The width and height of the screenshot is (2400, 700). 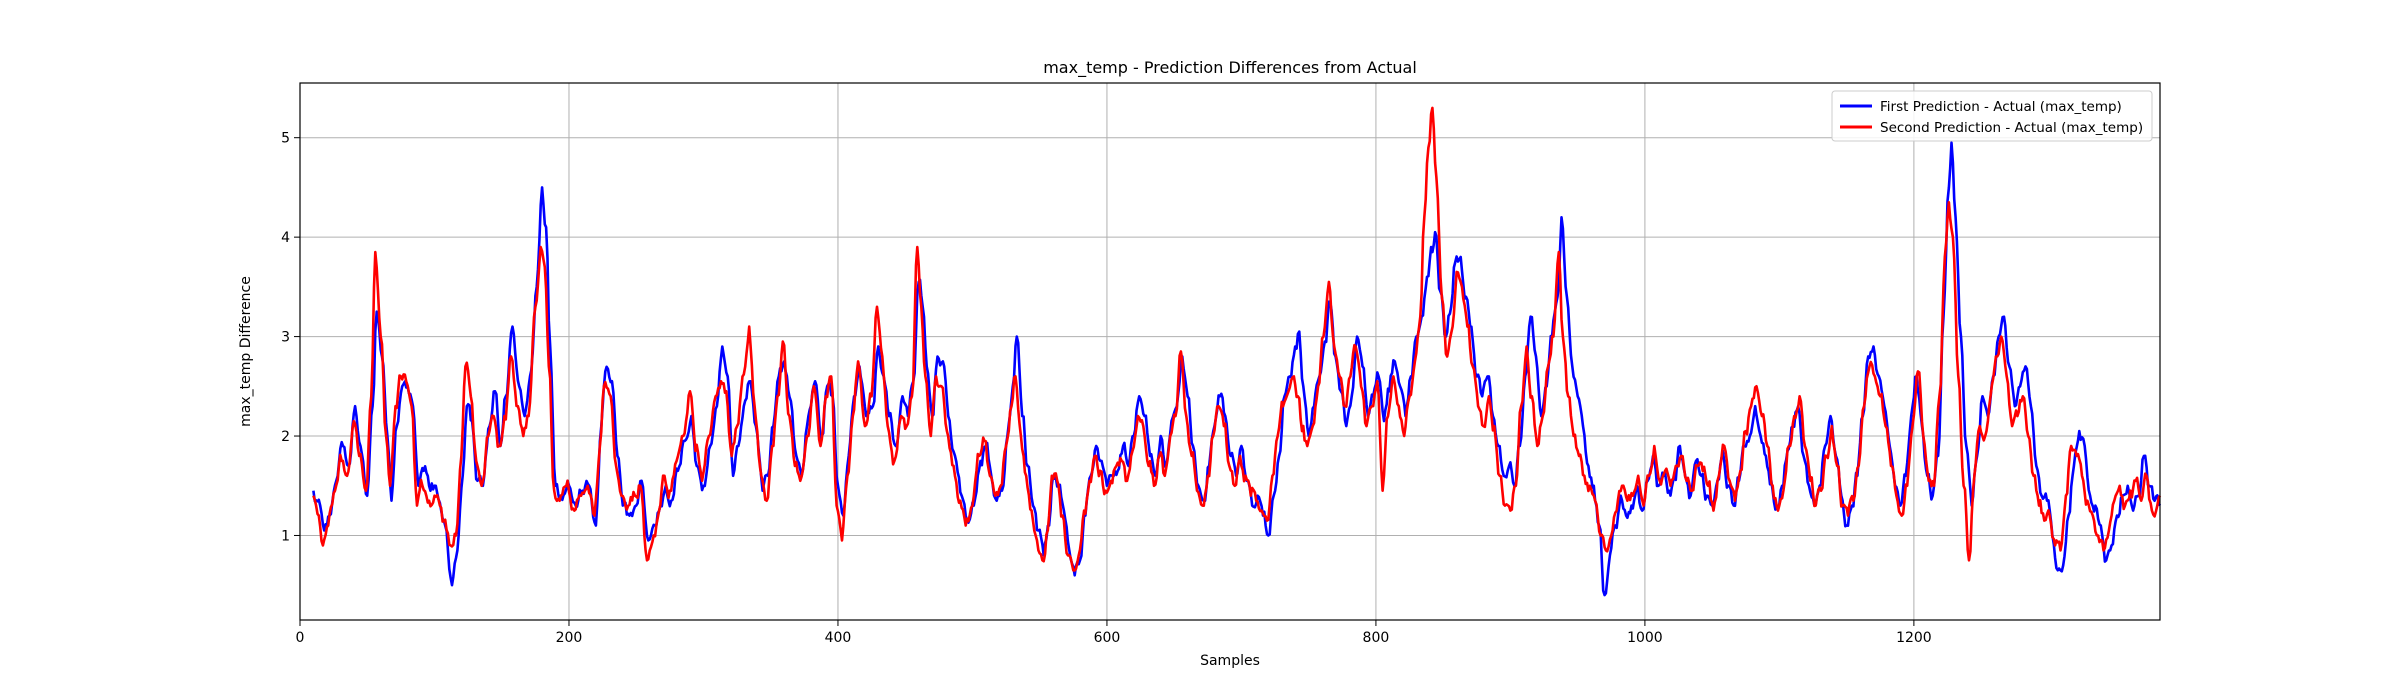 What do you see at coordinates (285, 338) in the screenshot?
I see `y-tick-label: 3` at bounding box center [285, 338].